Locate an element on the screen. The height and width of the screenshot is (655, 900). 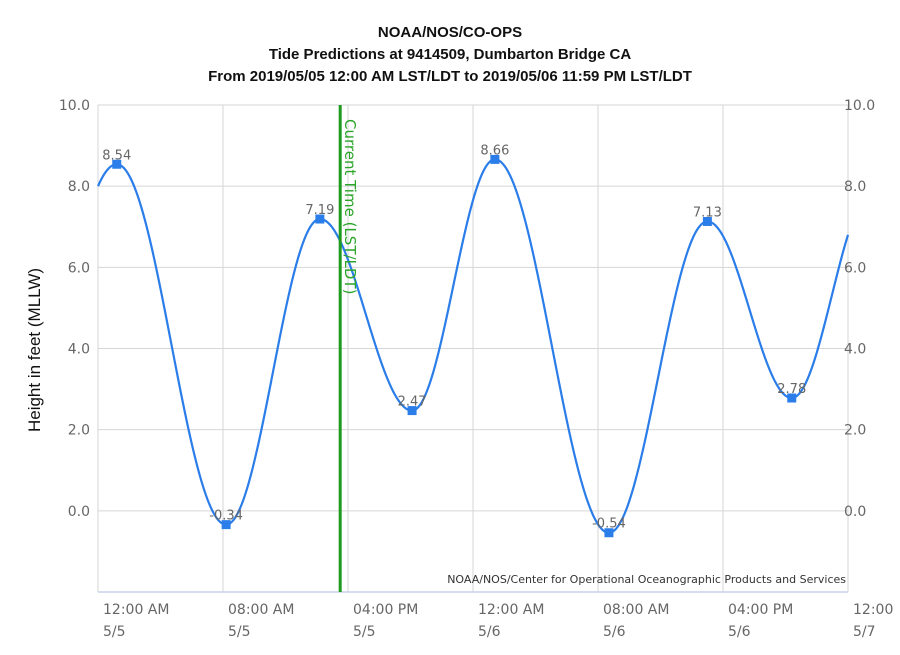
y-ticks-right: 10.0 8.0 6.0 4.0 2.0 0.0 is located at coordinates (859, 309).